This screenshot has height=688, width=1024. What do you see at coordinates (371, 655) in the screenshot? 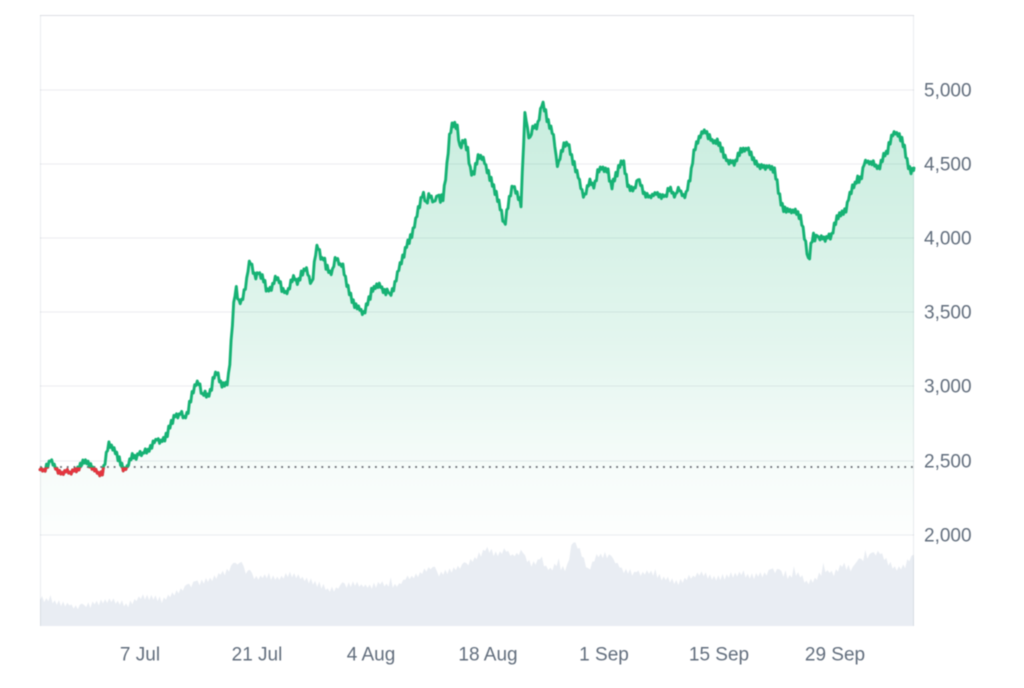
I see `svg-text: 4 Aug` at bounding box center [371, 655].